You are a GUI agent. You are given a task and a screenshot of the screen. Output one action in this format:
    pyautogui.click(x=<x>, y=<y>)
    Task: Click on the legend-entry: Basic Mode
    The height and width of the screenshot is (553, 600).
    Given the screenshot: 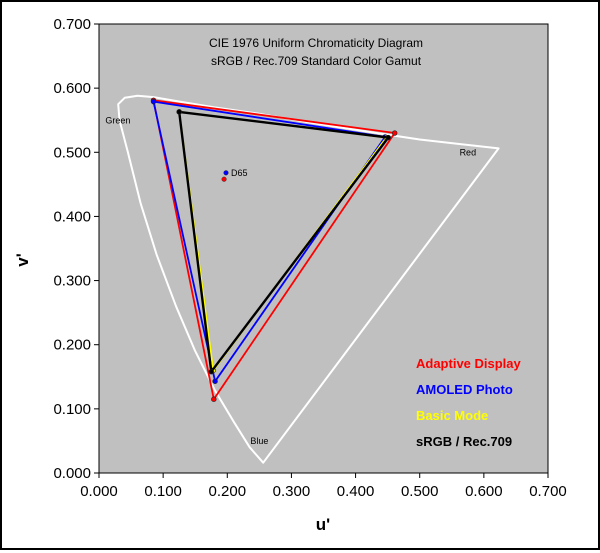 What is the action you would take?
    pyautogui.click(x=452, y=415)
    